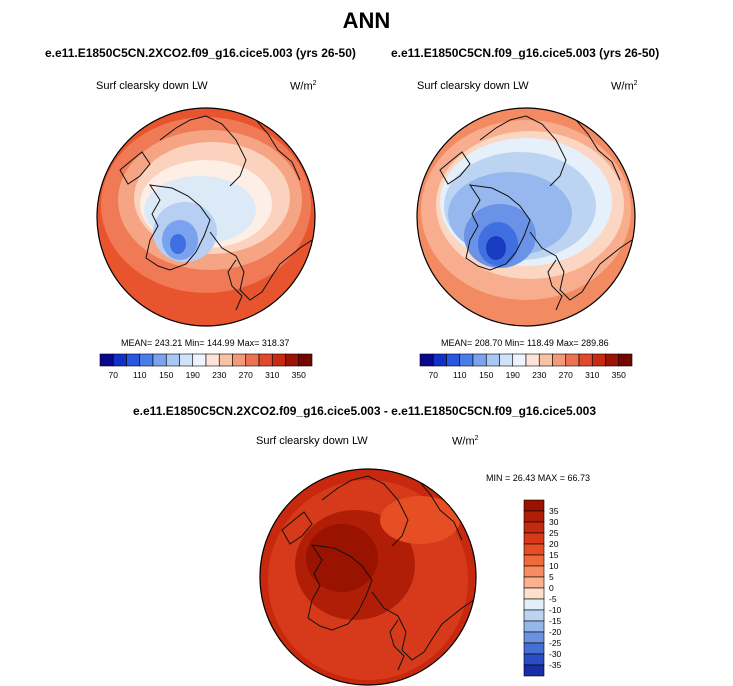  What do you see at coordinates (152, 86) in the screenshot?
I see `panel1-variable-label: Surf clearsky down LW` at bounding box center [152, 86].